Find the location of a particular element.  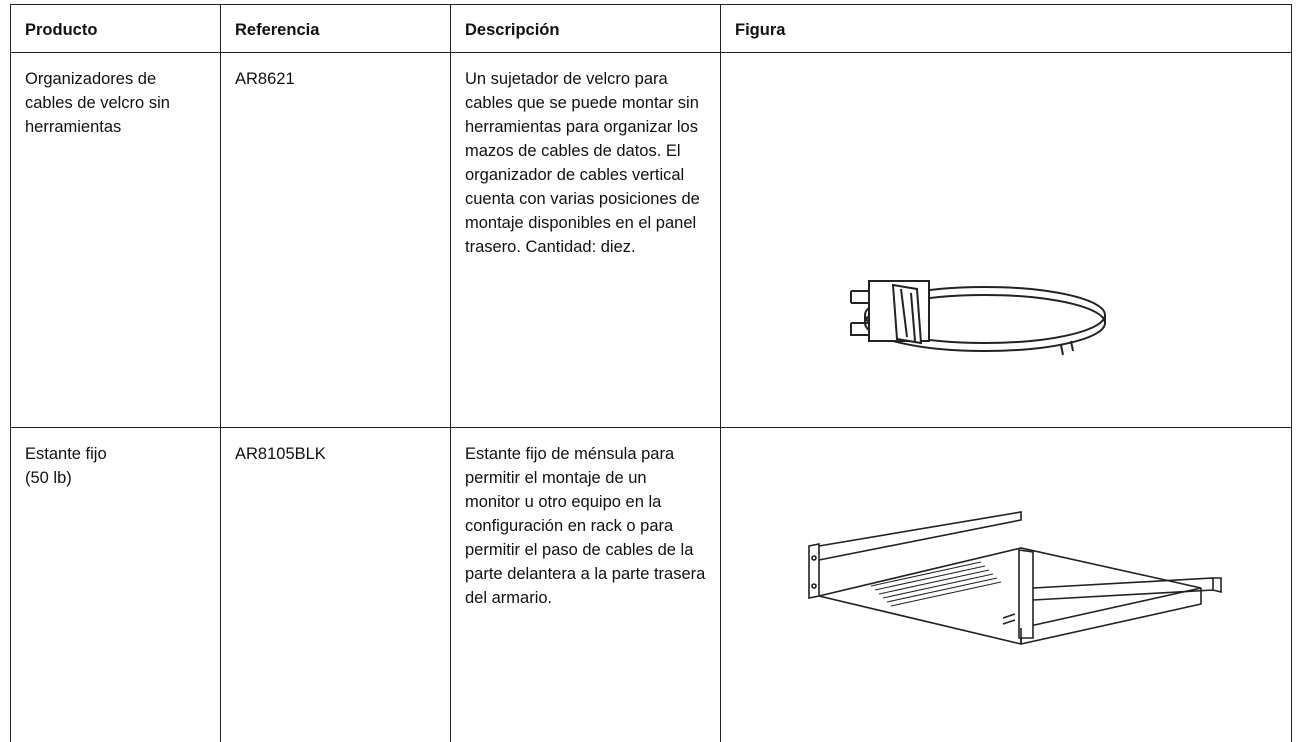

header-cell: Figura is located at coordinates (1006, 29).